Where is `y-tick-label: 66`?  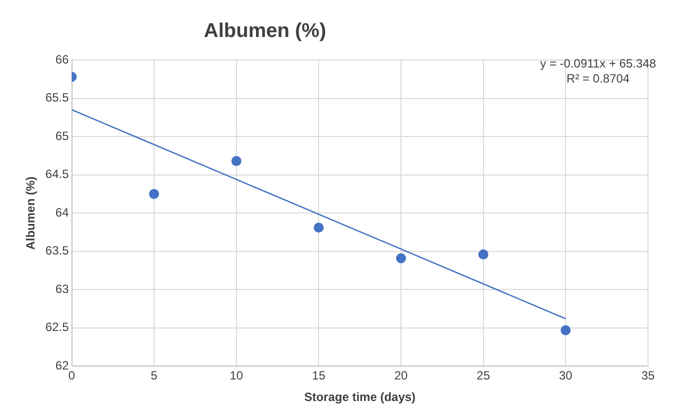 y-tick-label: 66 is located at coordinates (62, 59).